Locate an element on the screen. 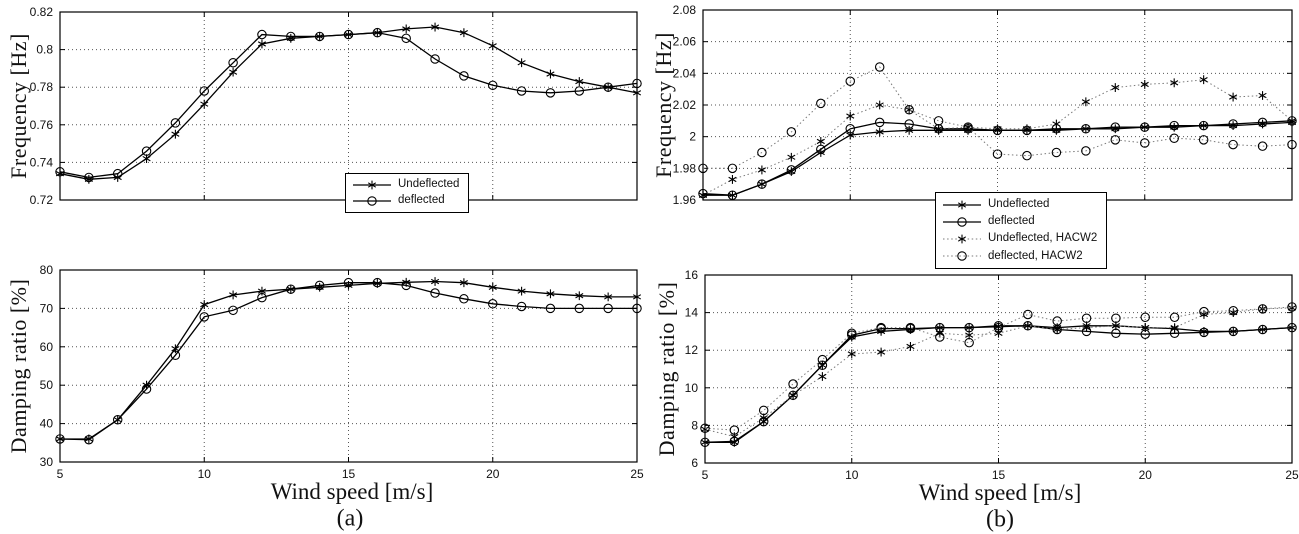 Image resolution: width=1299 pixels, height=534 pixels. y-tick-label: 8 is located at coordinates (694, 425).